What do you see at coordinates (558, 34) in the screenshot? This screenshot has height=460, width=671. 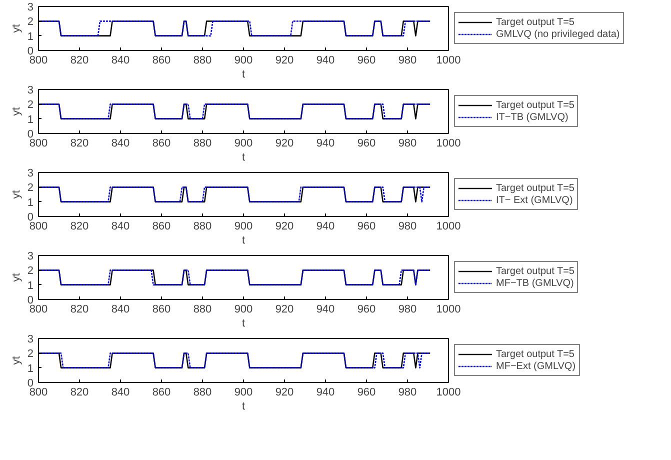 I see `legend-label: GMLVQ (no privileged data)` at bounding box center [558, 34].